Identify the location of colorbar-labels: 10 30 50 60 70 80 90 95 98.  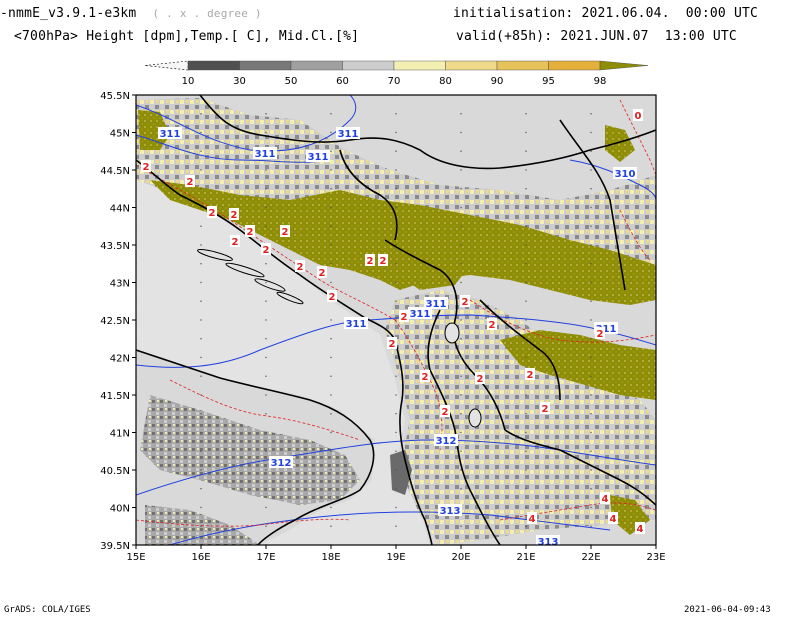
(394, 81).